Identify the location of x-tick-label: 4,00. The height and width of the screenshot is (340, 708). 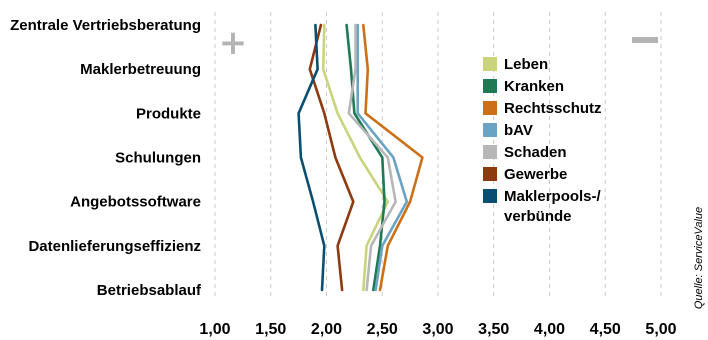
(549, 329).